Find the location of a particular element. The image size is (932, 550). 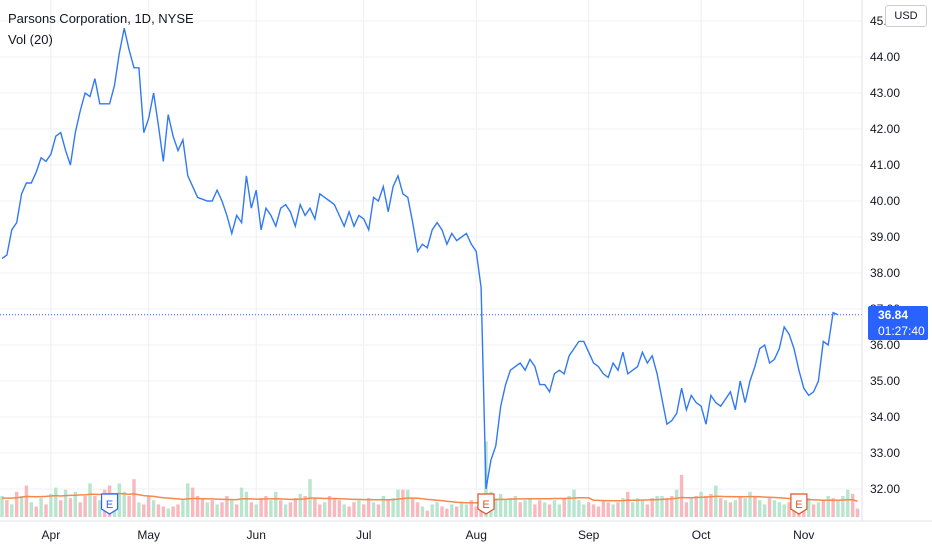

price-tick-label: 32.00 is located at coordinates (885, 489).